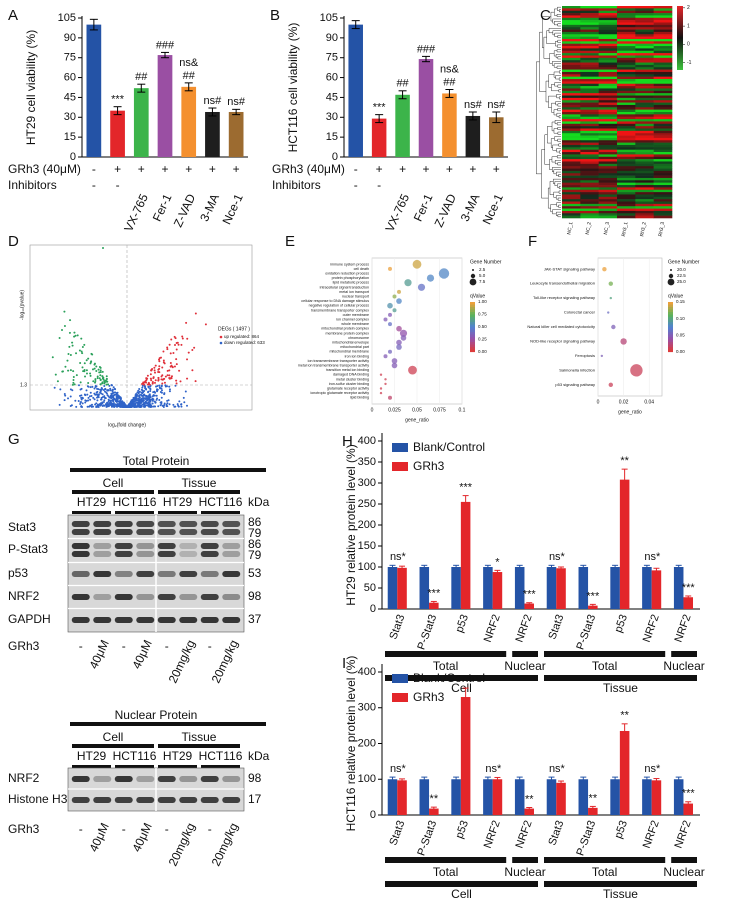  What do you see at coordinates (652, 769) in the screenshot?
I see `significance: ns*` at bounding box center [652, 769].